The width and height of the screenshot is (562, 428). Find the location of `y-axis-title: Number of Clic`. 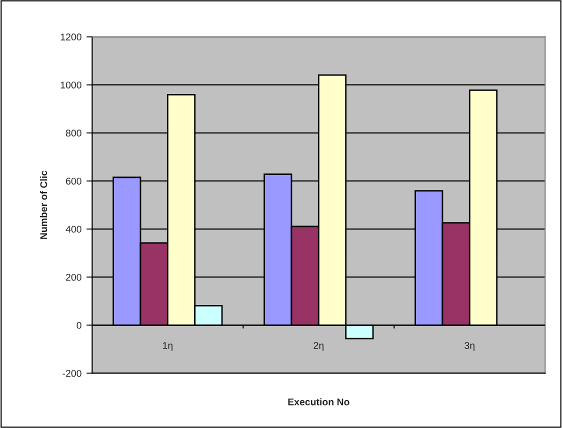

y-axis-title: Number of Clic is located at coordinates (44, 204).